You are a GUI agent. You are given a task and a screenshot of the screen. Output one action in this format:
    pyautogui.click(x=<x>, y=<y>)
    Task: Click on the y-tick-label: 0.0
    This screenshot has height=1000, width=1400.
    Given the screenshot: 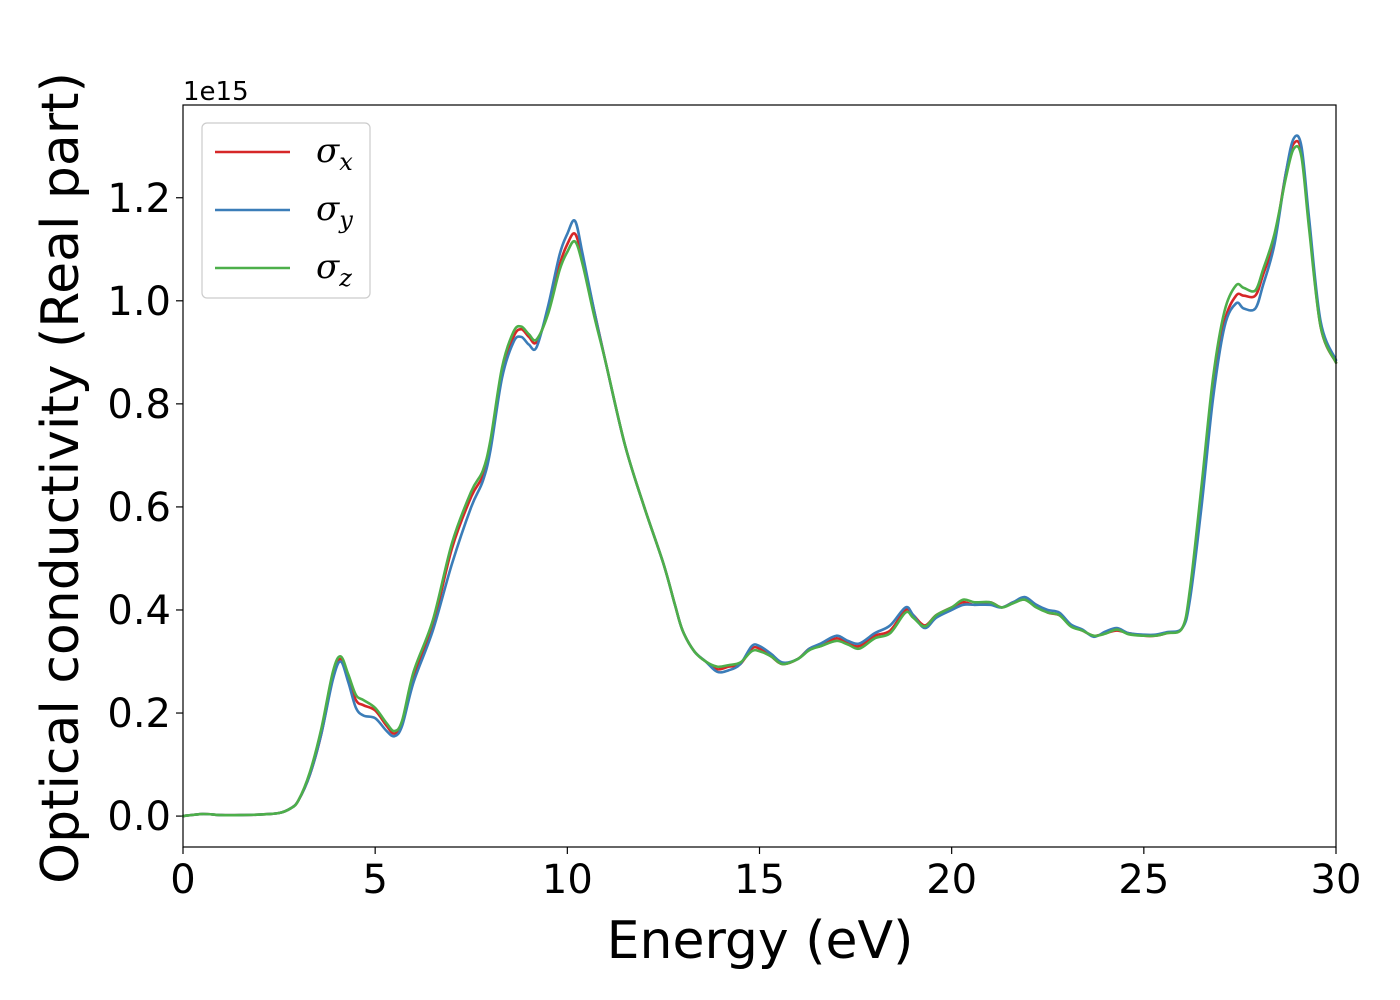 What is the action you would take?
    pyautogui.click(x=139, y=817)
    